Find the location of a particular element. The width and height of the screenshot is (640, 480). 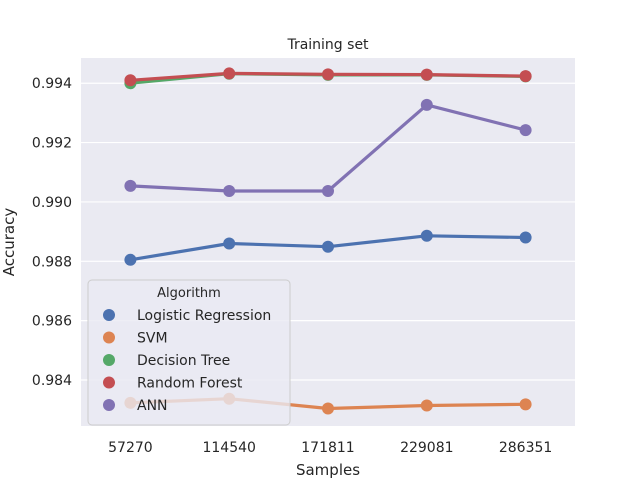

y-tick-label: 0.988 is located at coordinates (52, 262).